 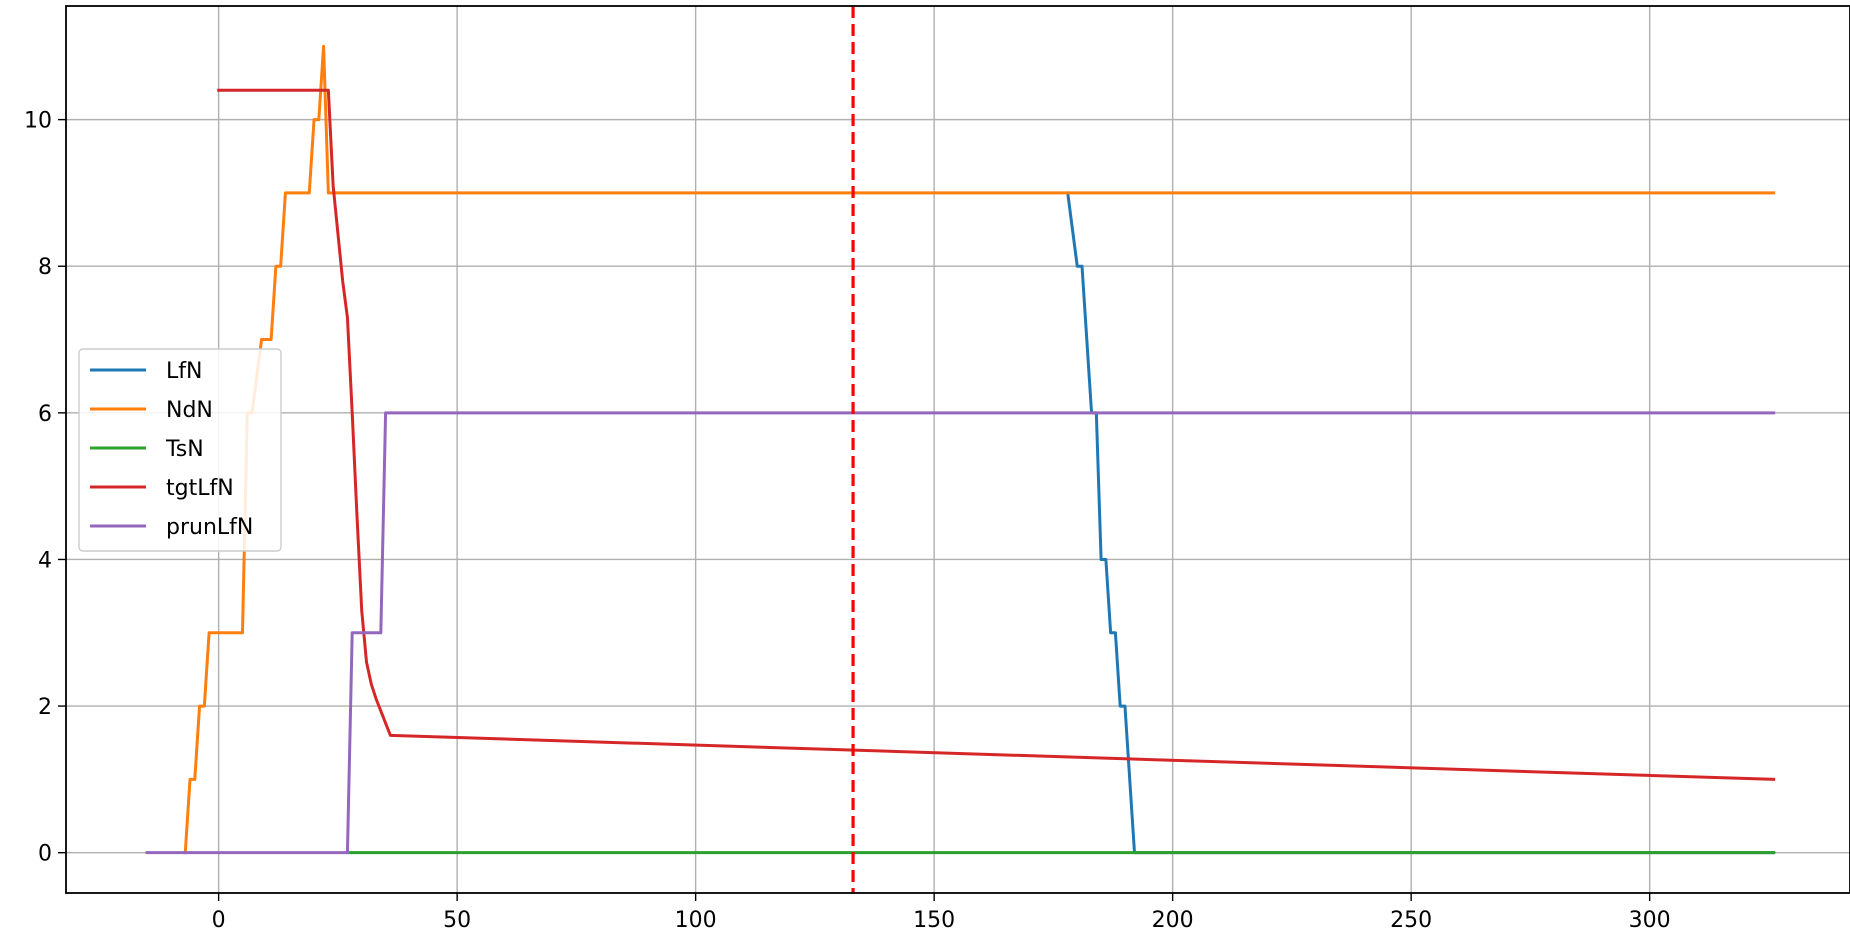 I want to click on legend-label-LfN: LfN, so click(x=184, y=371).